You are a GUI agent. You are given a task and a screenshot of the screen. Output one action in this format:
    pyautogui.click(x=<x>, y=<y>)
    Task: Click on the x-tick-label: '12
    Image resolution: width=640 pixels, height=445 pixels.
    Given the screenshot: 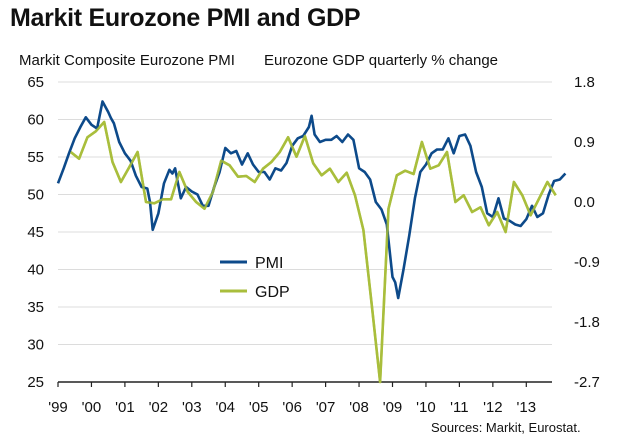 What is the action you would take?
    pyautogui.click(x=493, y=407)
    